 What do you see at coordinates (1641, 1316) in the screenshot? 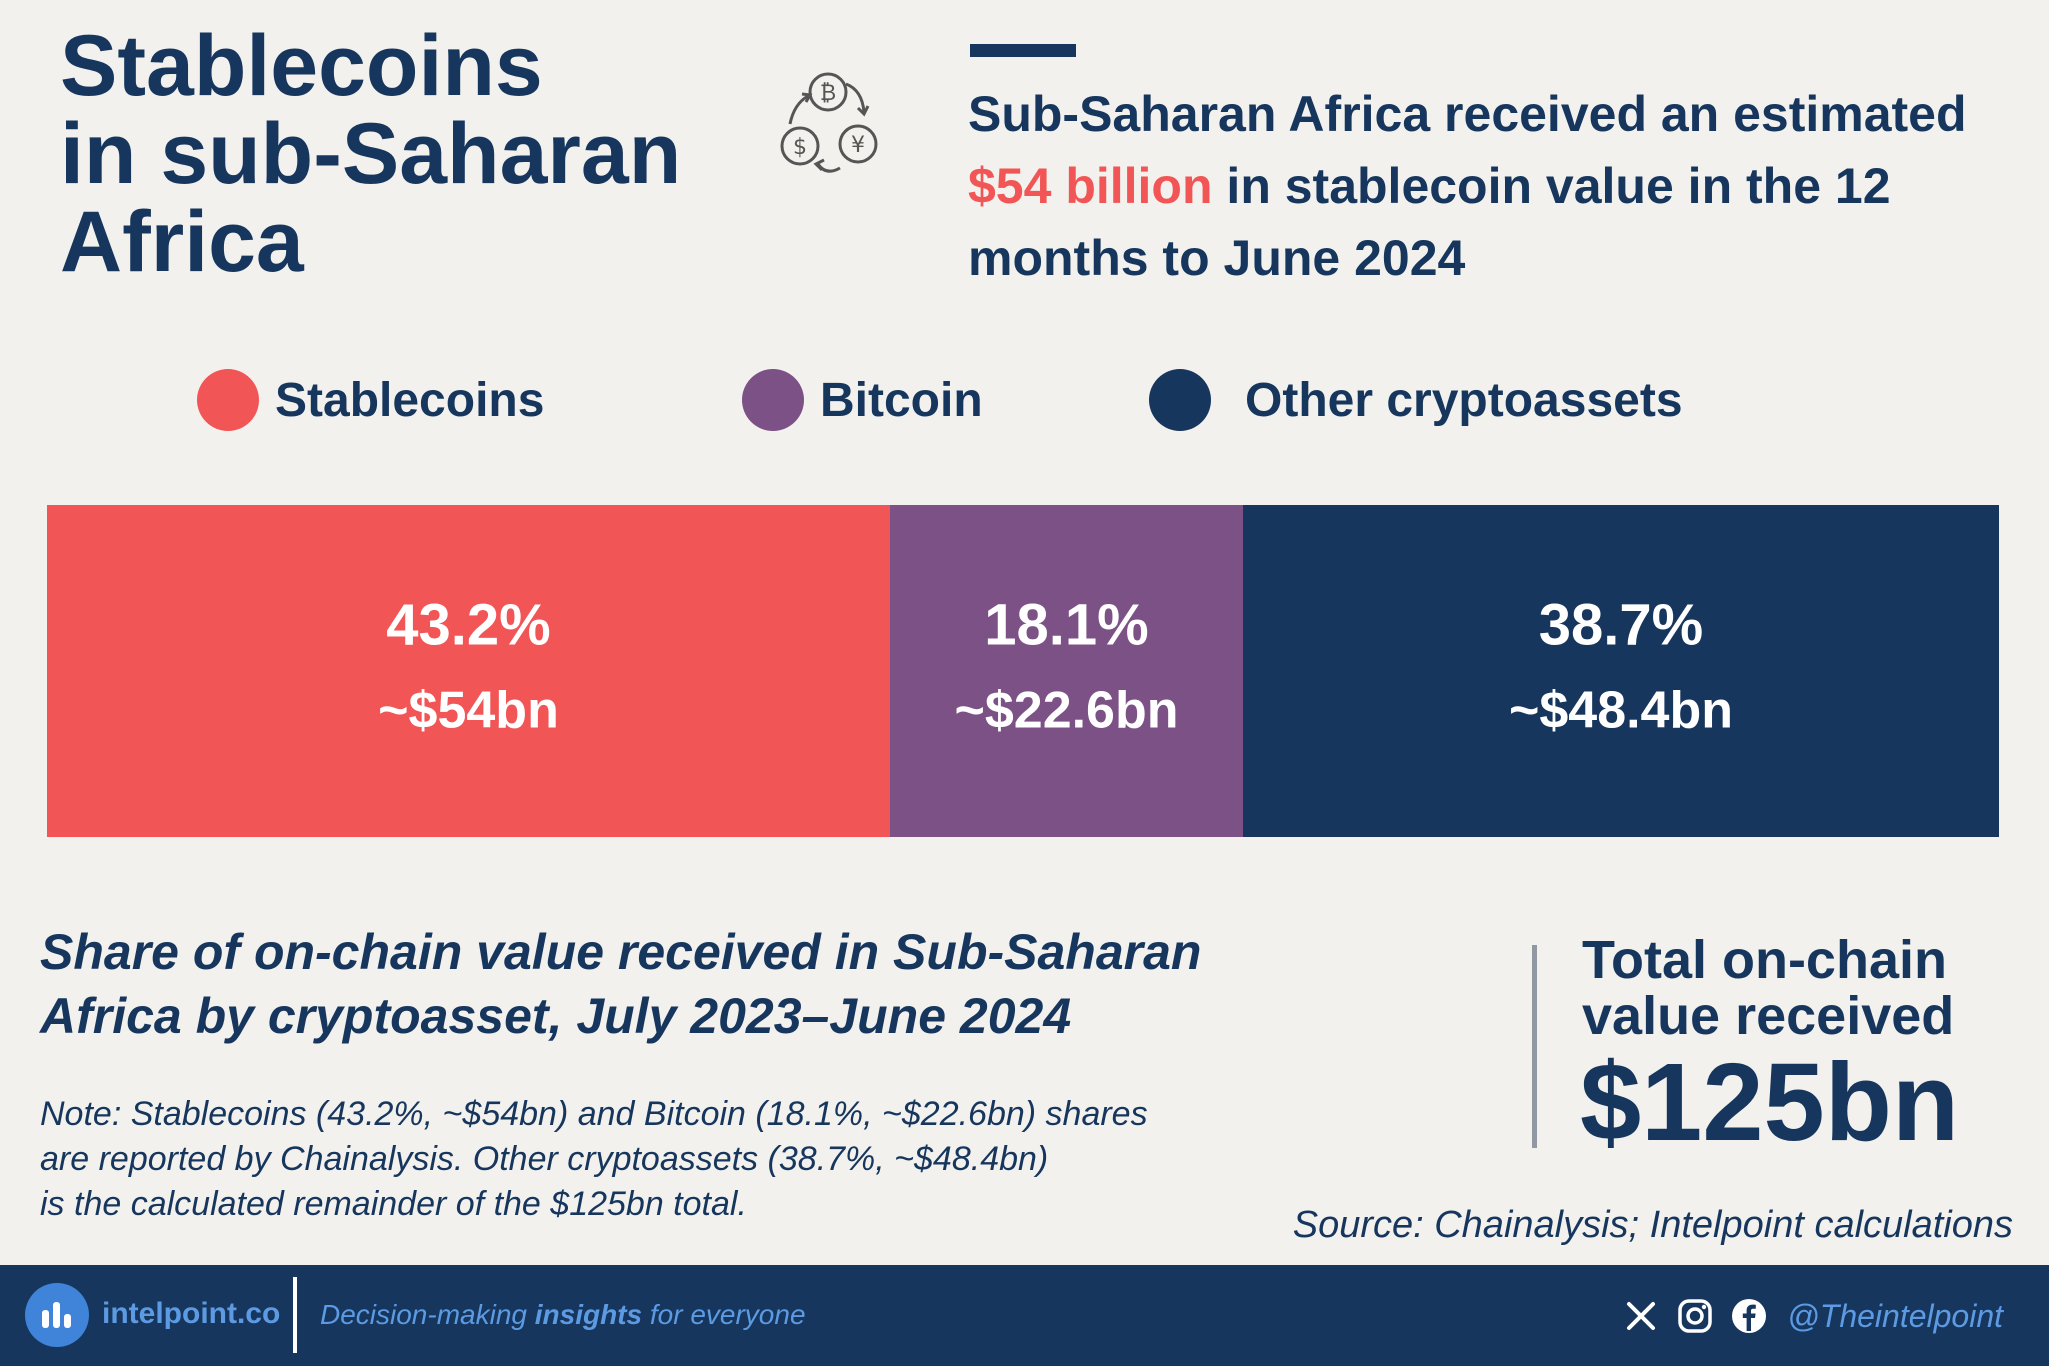
I see `x-icon` at bounding box center [1641, 1316].